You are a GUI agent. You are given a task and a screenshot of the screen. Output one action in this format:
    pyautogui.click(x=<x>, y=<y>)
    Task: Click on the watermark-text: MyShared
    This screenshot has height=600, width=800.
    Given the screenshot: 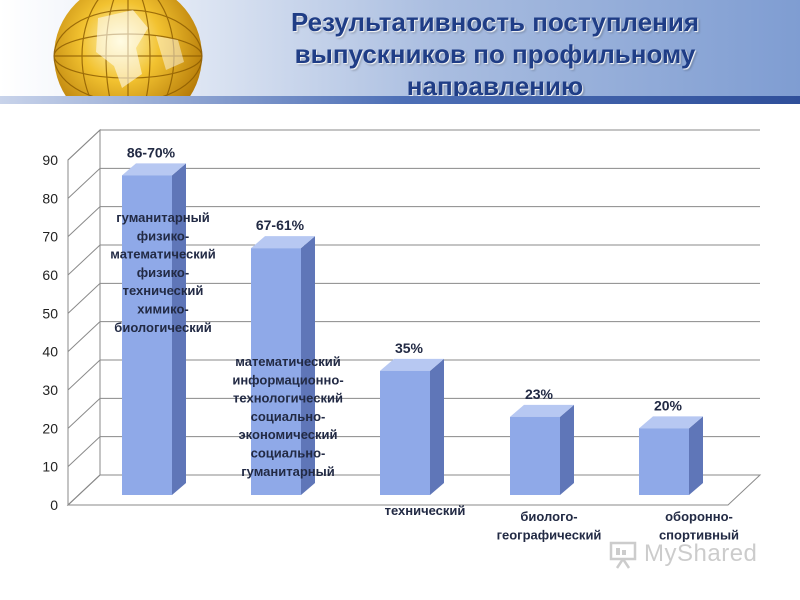 What is the action you would take?
    pyautogui.click(x=701, y=553)
    